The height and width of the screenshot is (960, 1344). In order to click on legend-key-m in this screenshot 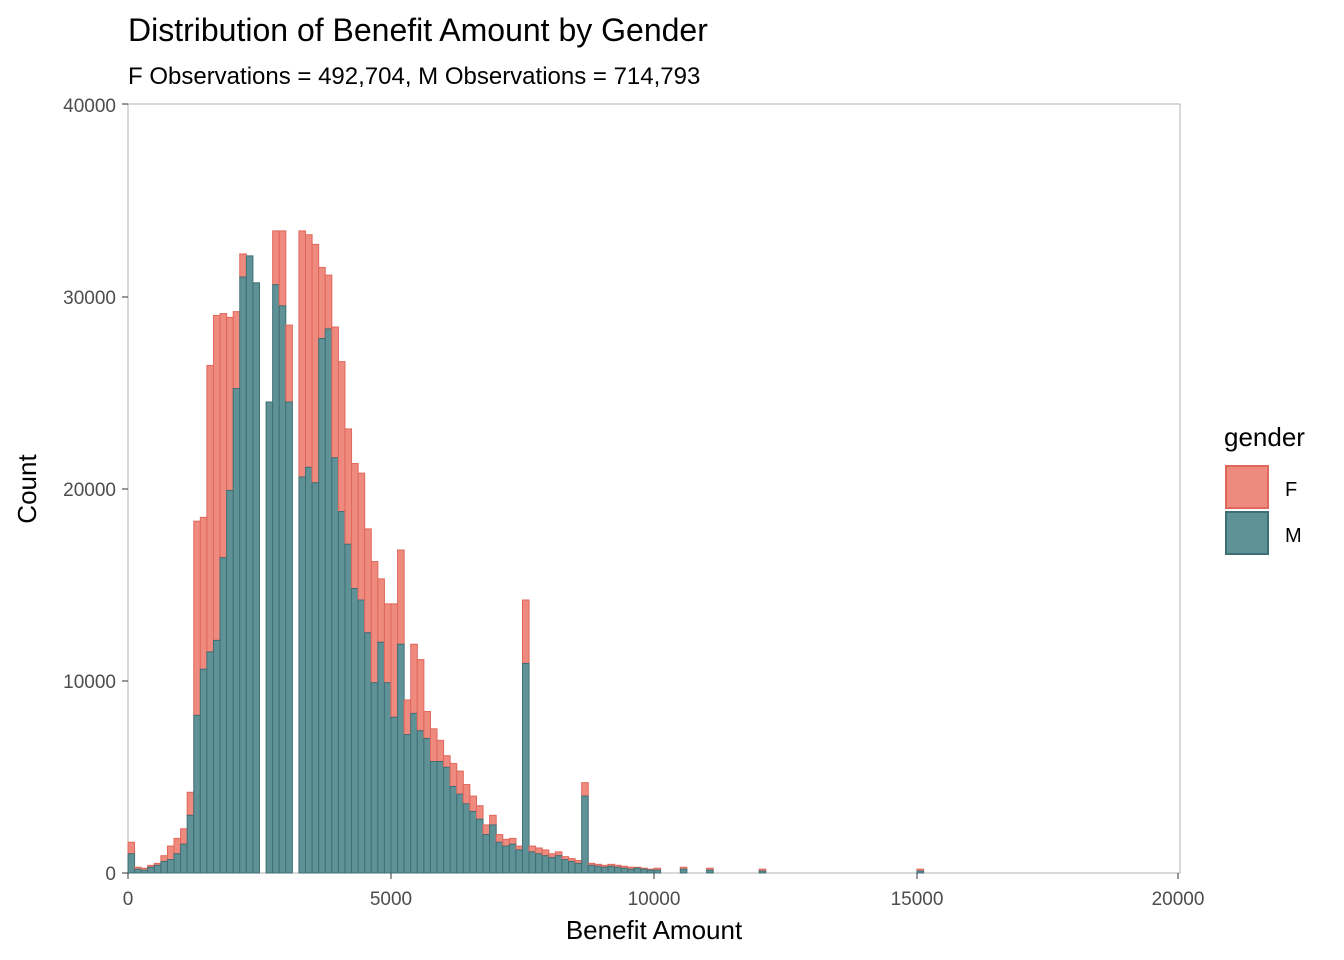, I will do `click(1247, 533)`.